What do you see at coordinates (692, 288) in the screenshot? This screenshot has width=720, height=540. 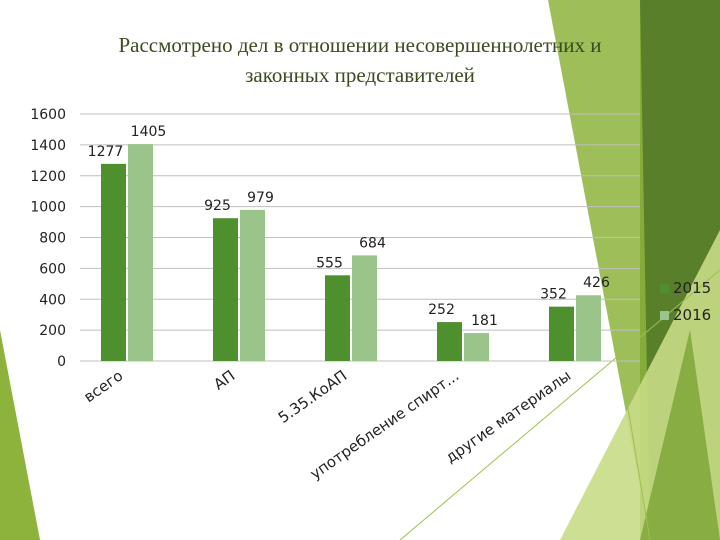 I see `legend-label: 2015` at bounding box center [692, 288].